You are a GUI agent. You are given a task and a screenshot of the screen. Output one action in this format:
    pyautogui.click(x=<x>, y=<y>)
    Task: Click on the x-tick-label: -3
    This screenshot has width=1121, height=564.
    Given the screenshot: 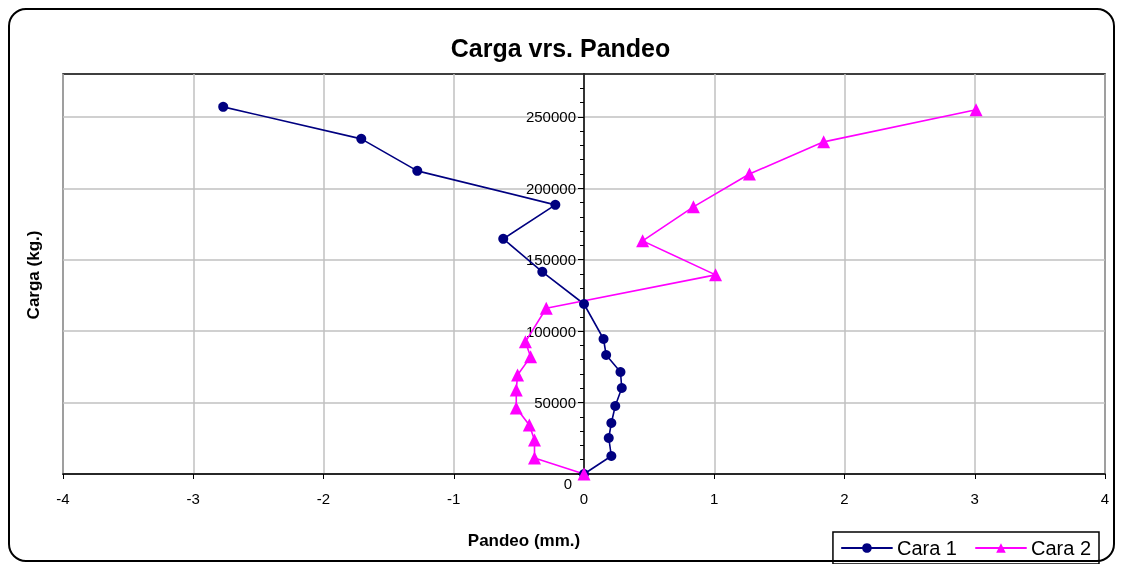 What is the action you would take?
    pyautogui.click(x=193, y=498)
    